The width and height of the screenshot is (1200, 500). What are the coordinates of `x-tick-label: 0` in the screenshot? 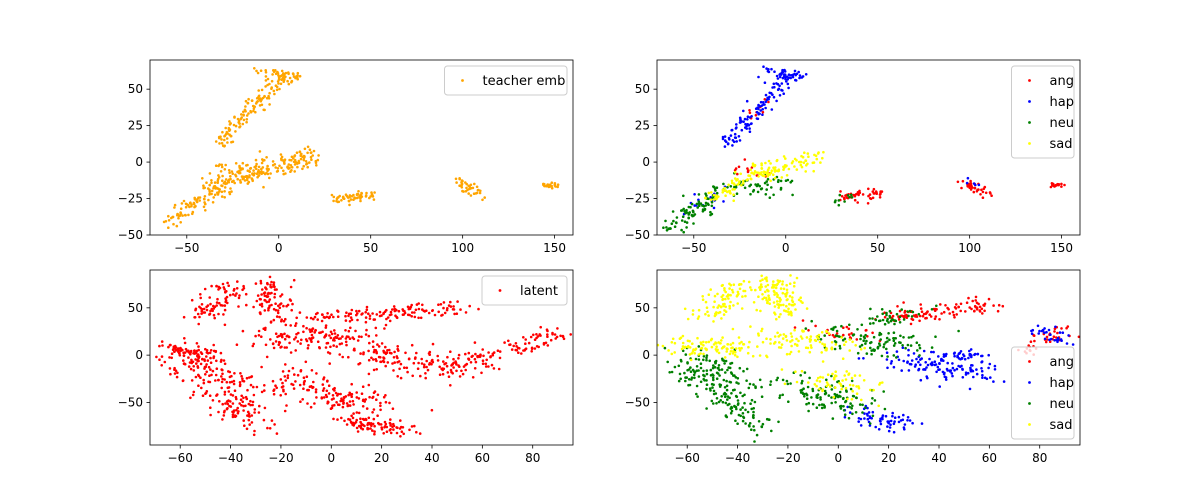 It's located at (279, 248).